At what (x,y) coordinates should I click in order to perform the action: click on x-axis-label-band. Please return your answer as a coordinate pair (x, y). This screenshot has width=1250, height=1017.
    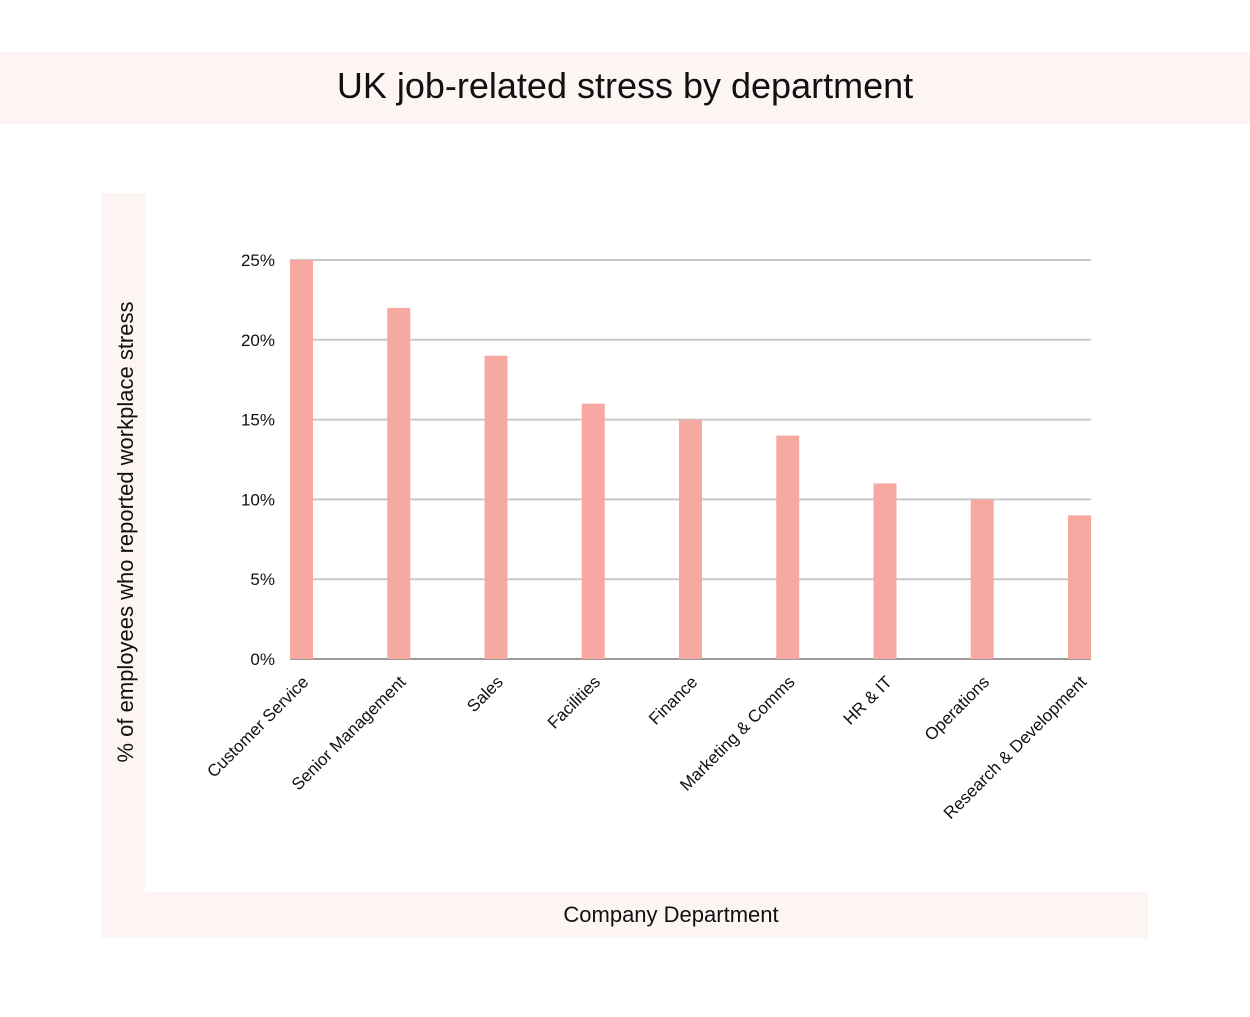
    Looking at the image, I should click on (624, 915).